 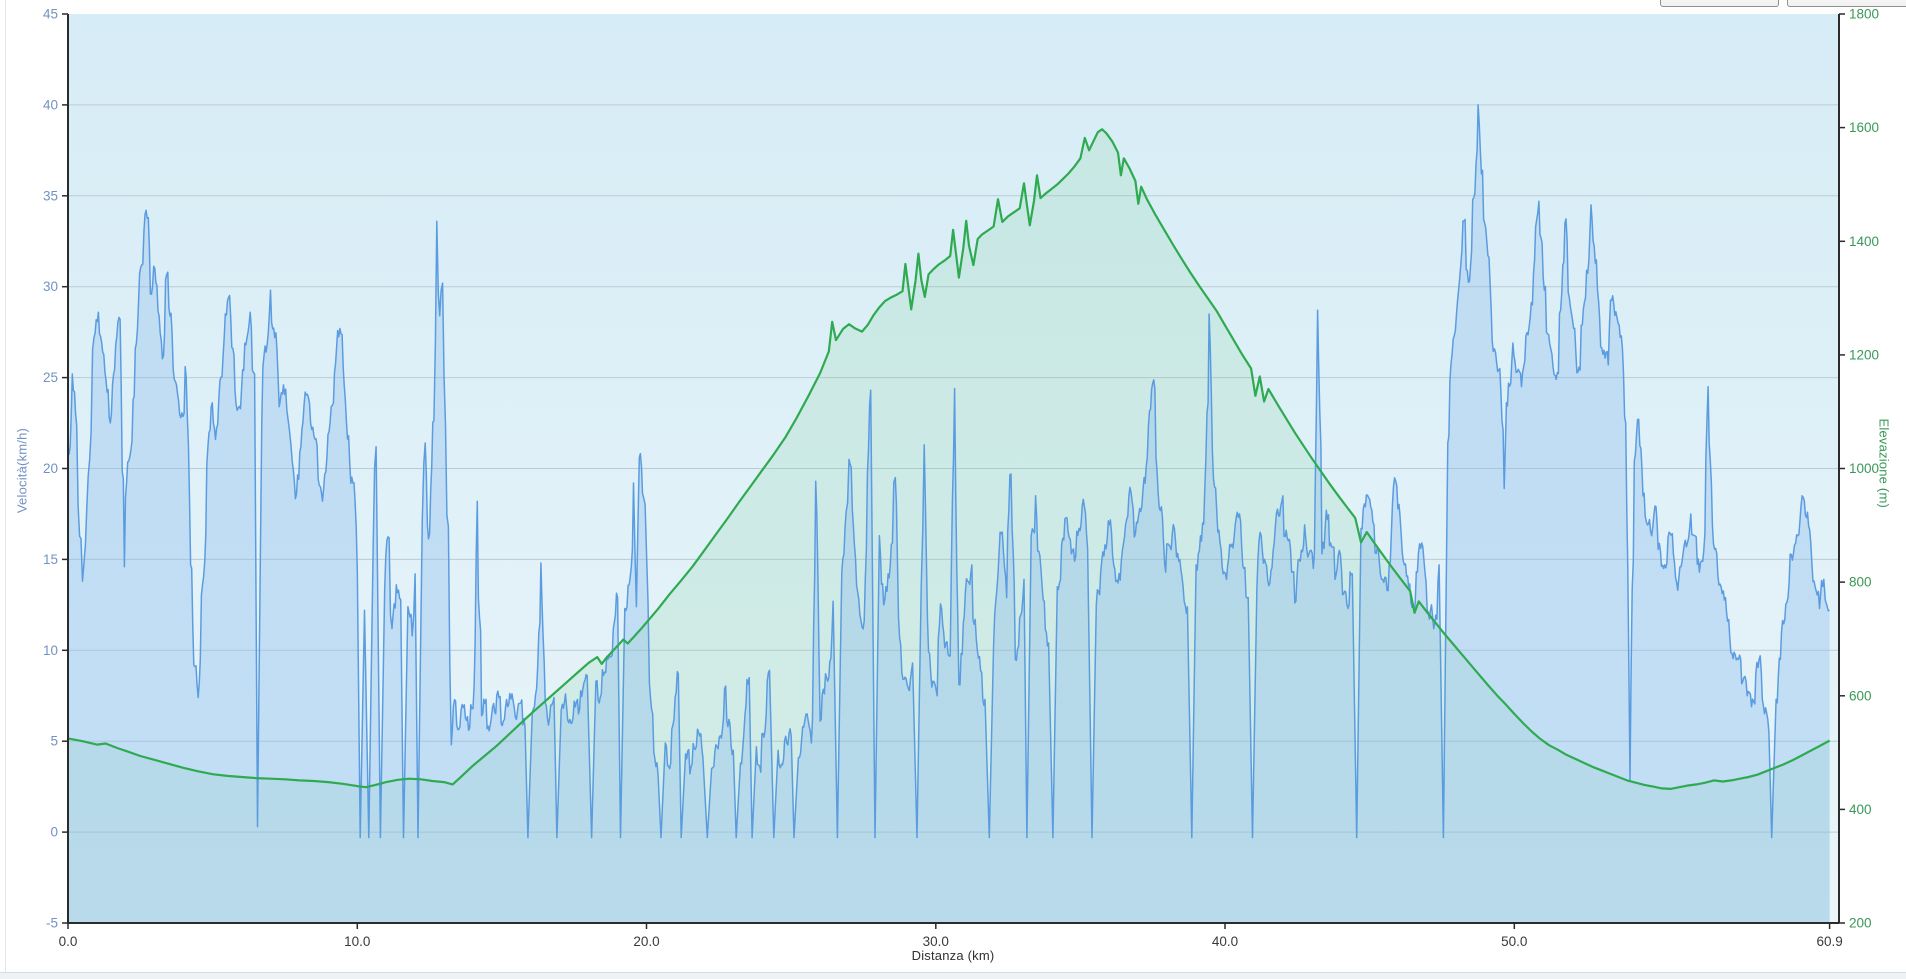 I want to click on svg-text: 1200, so click(x=1864, y=354).